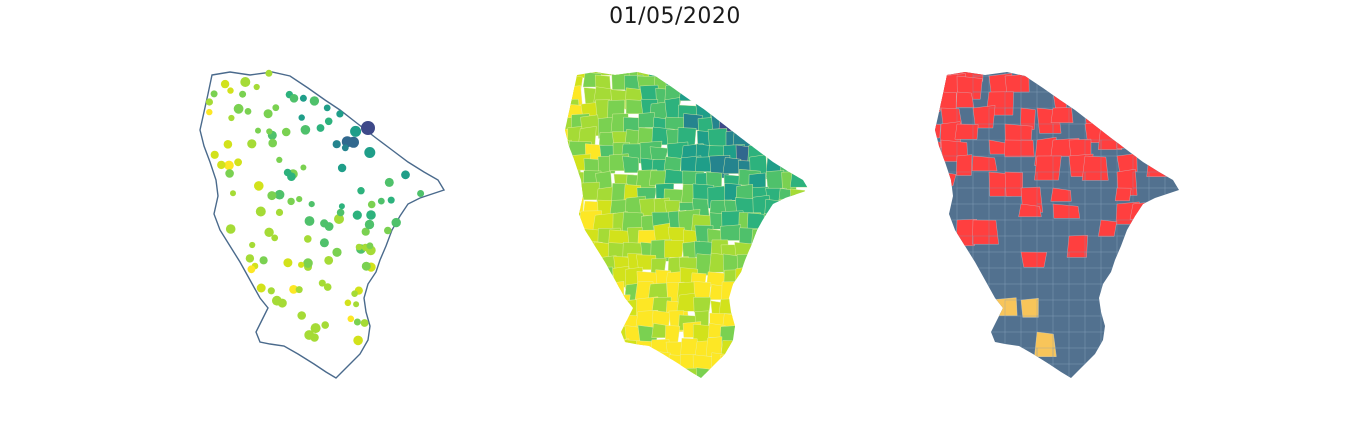  What do you see at coordinates (322, 224) in the screenshot?
I see `points-map` at bounding box center [322, 224].